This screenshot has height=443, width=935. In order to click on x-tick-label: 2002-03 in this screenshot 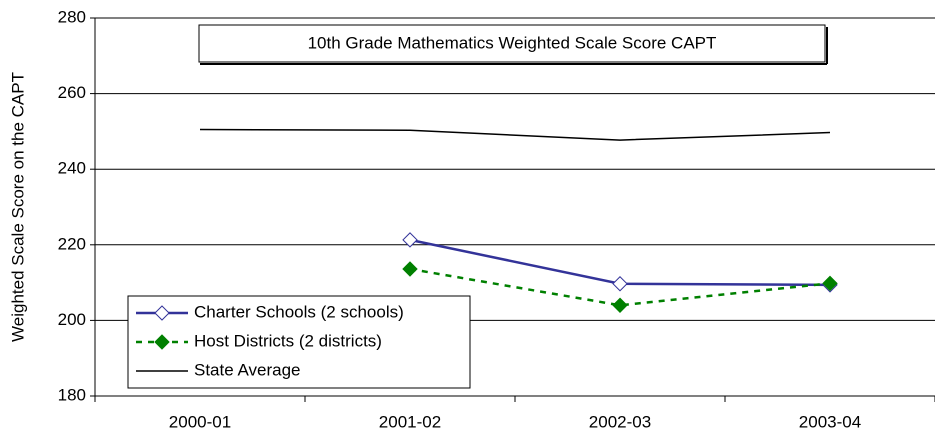, I will do `click(620, 421)`.